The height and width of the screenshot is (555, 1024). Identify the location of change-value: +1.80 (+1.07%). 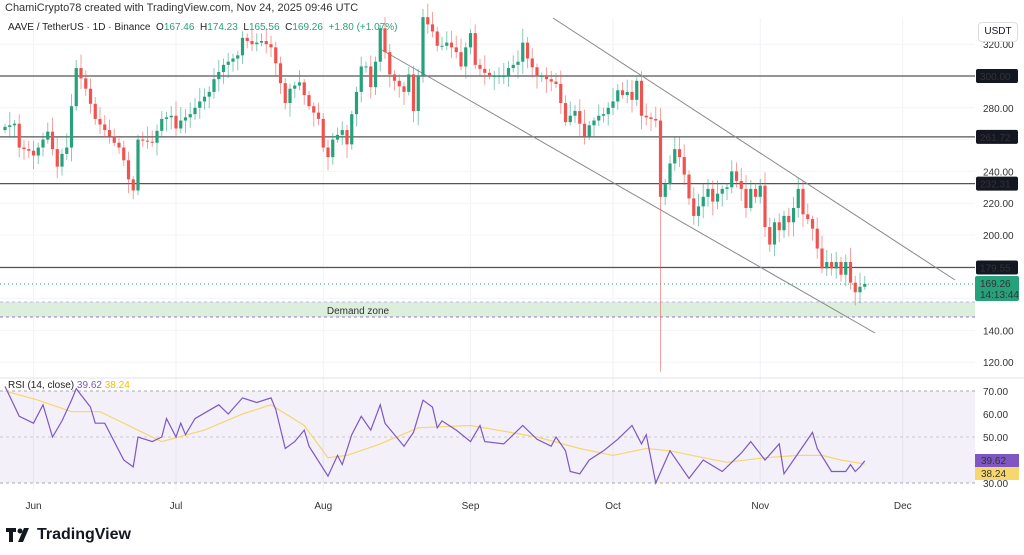
(363, 27).